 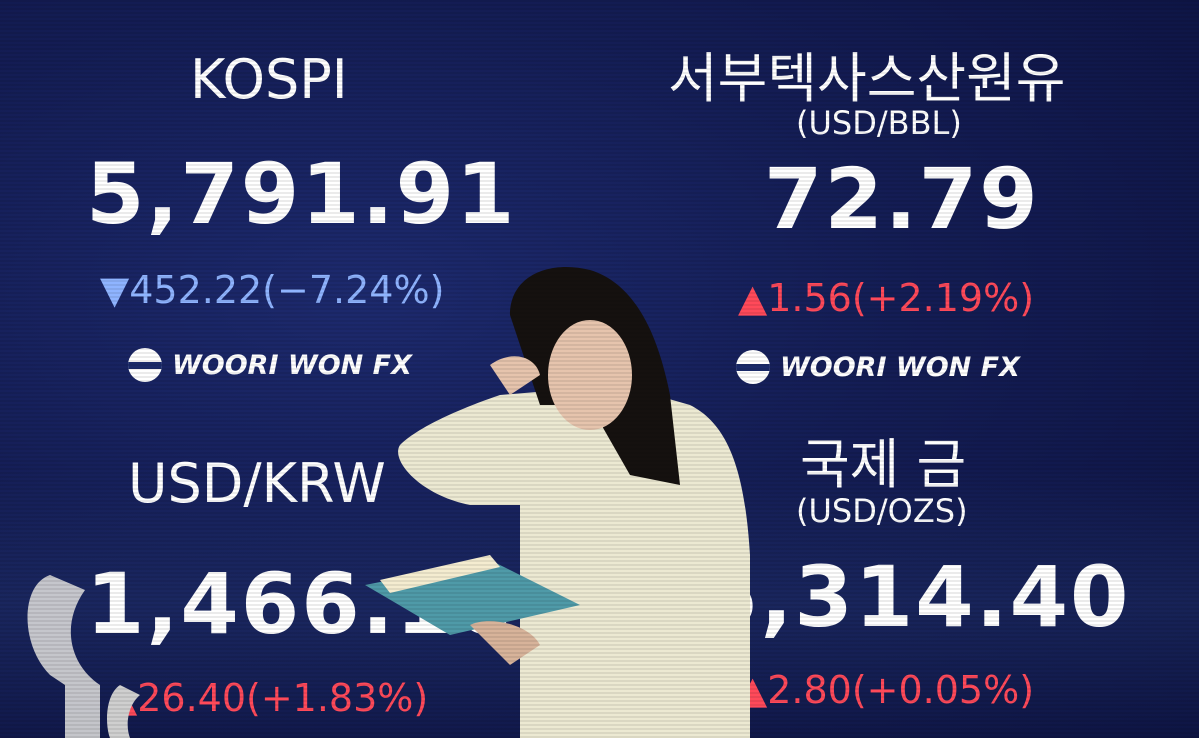 I want to click on brand-logo-right: WOORI WON FX, so click(x=878, y=367).